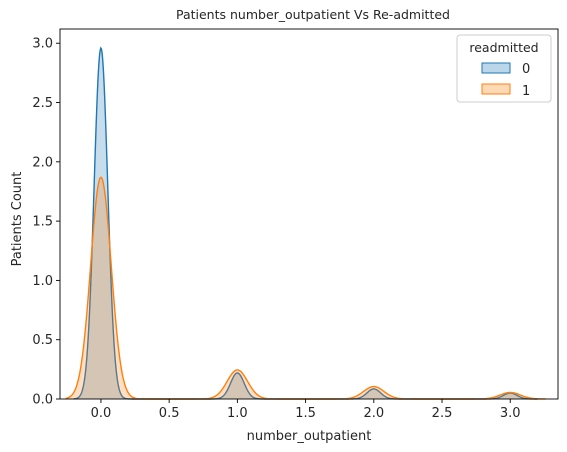 This screenshot has height=452, width=567. Describe the element at coordinates (169, 413) in the screenshot. I see `x-tick-label: 0.5` at that location.